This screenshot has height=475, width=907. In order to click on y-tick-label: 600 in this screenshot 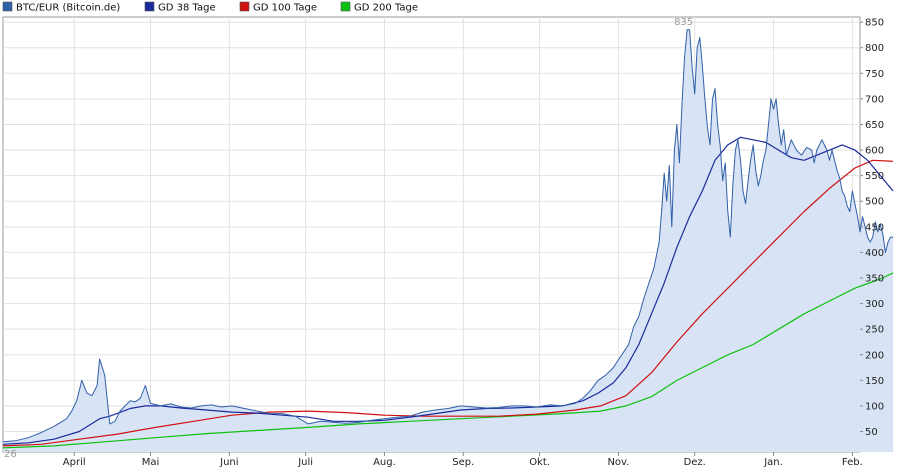, I will do `click(874, 151)`.